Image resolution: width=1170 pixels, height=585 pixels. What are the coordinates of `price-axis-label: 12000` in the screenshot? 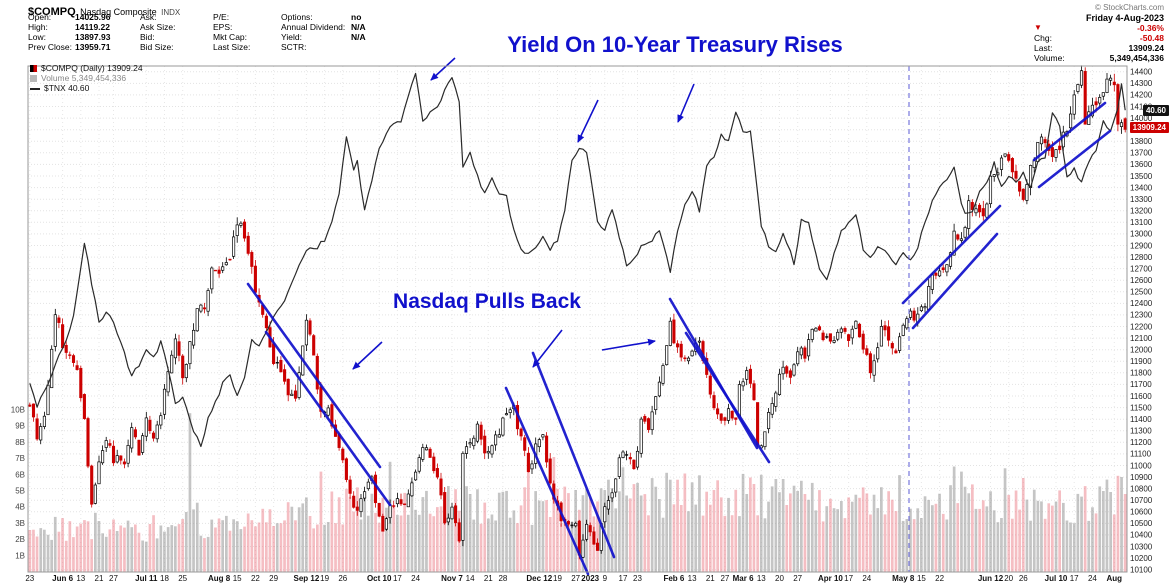 It's located at (1141, 350).